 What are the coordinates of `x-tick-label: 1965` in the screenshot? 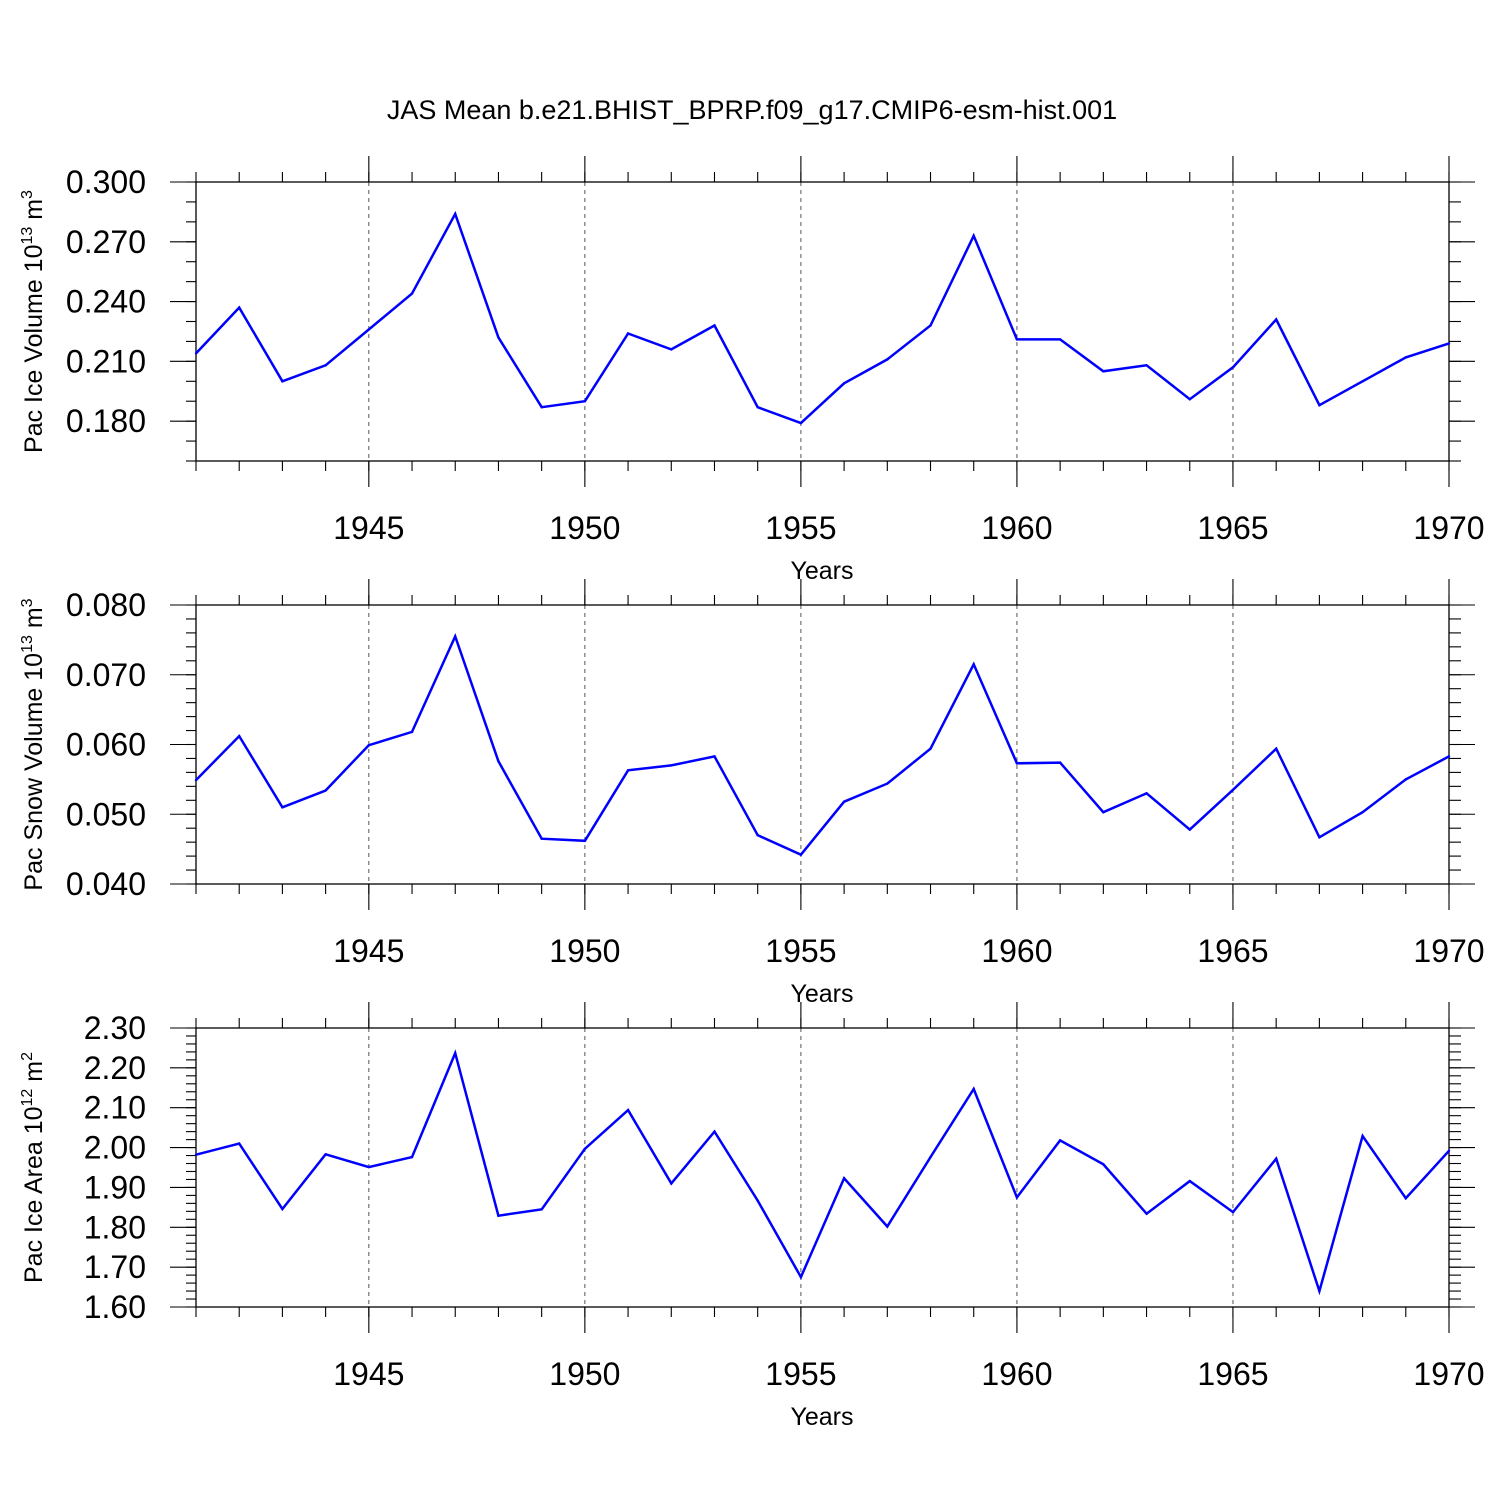 It's located at (1232, 951).